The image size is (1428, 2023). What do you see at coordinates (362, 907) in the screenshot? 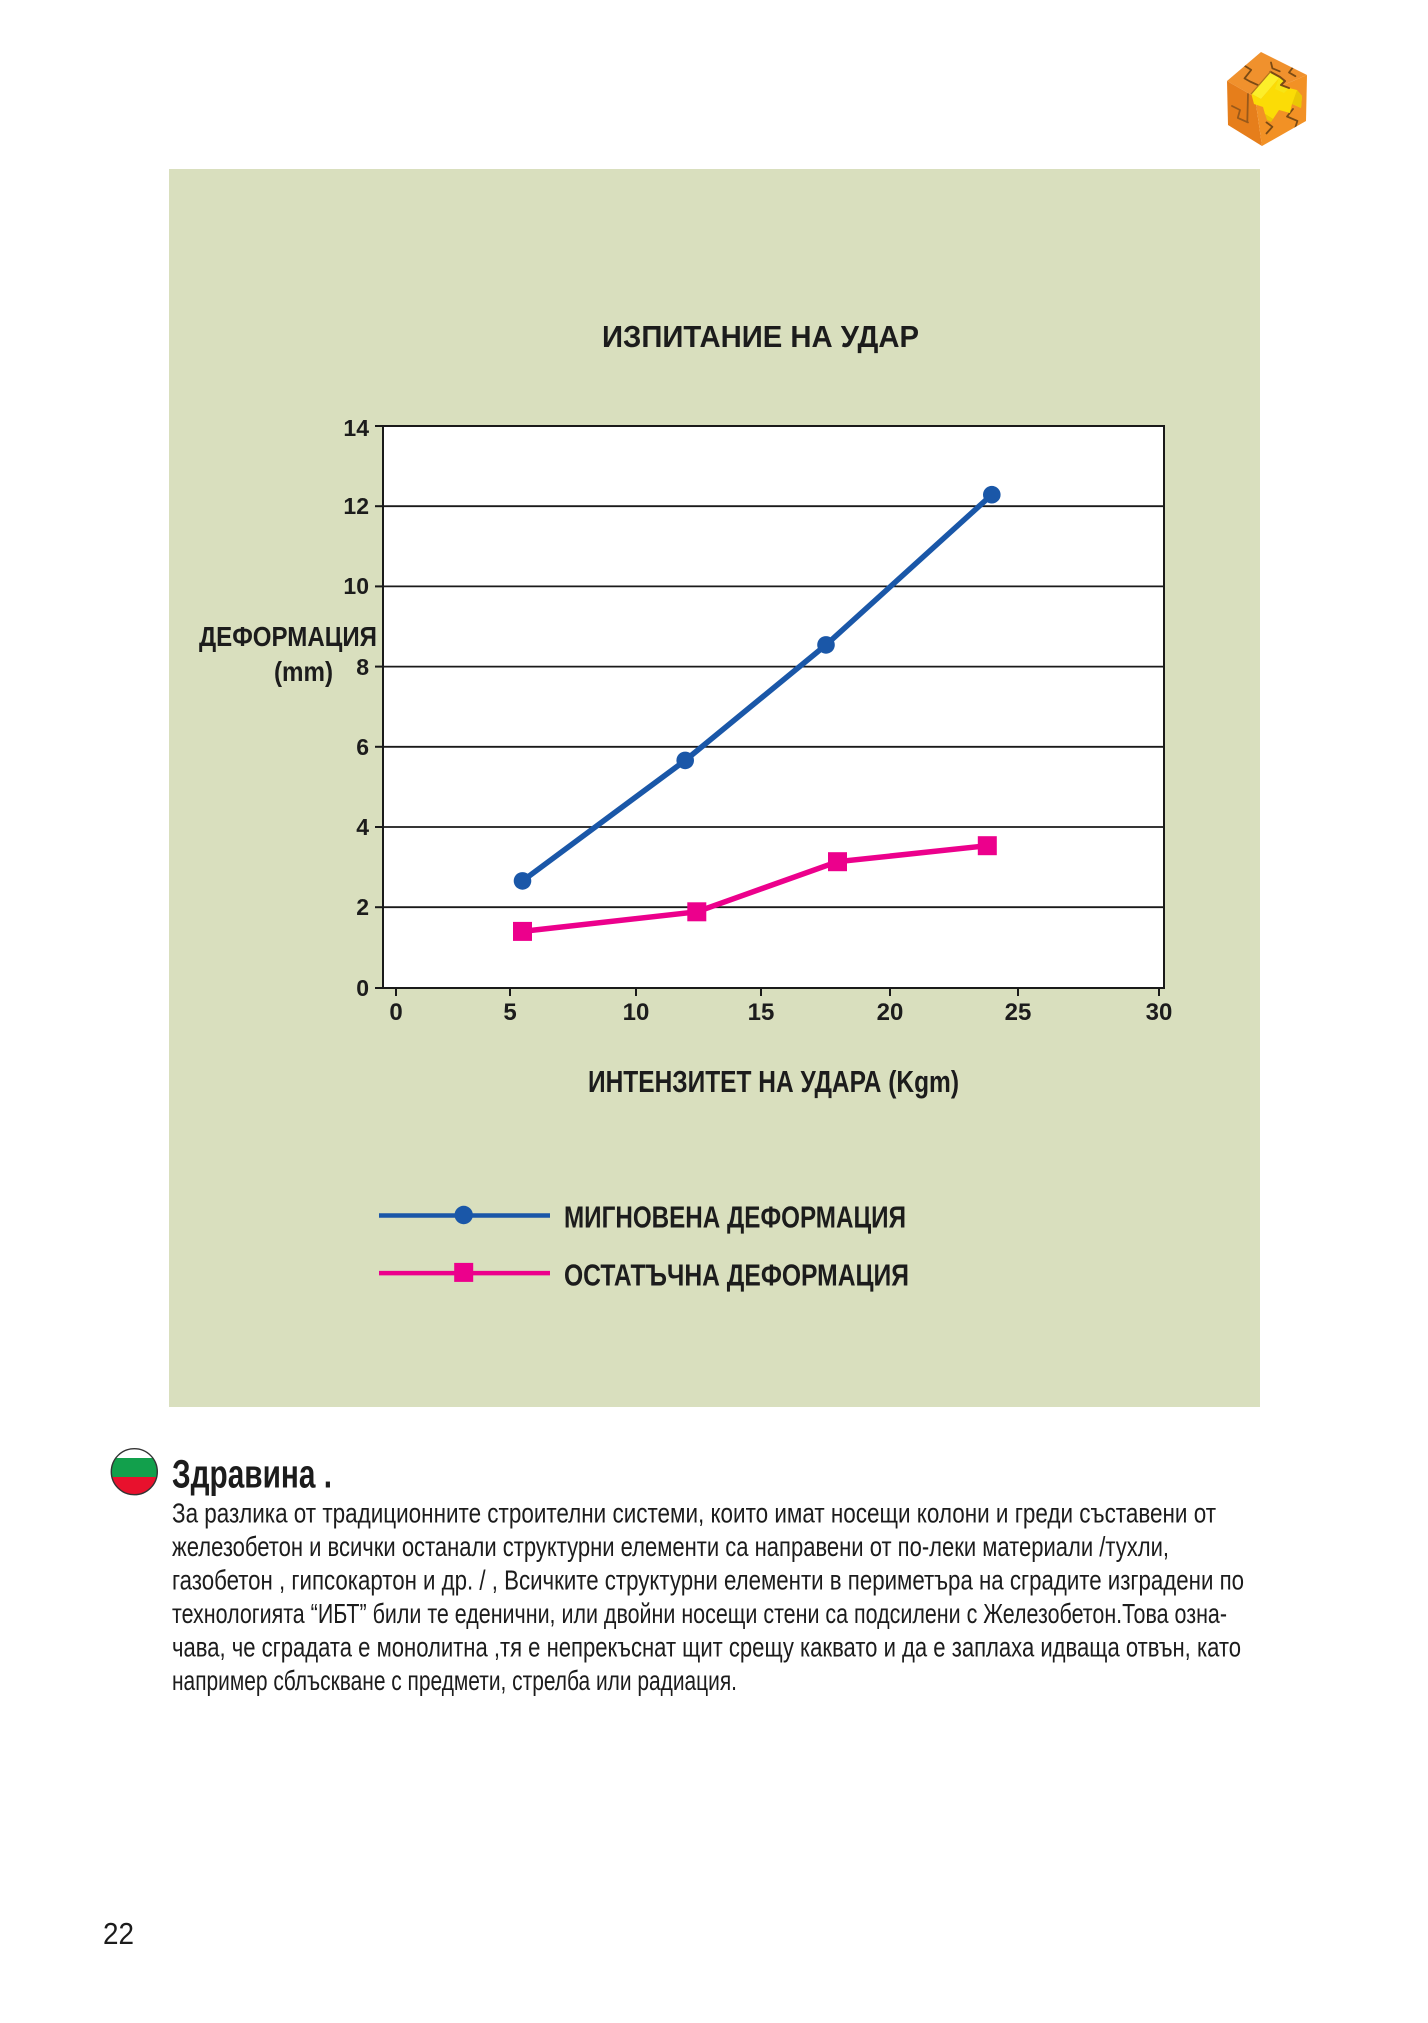
I see `svg-text: 2` at bounding box center [362, 907].